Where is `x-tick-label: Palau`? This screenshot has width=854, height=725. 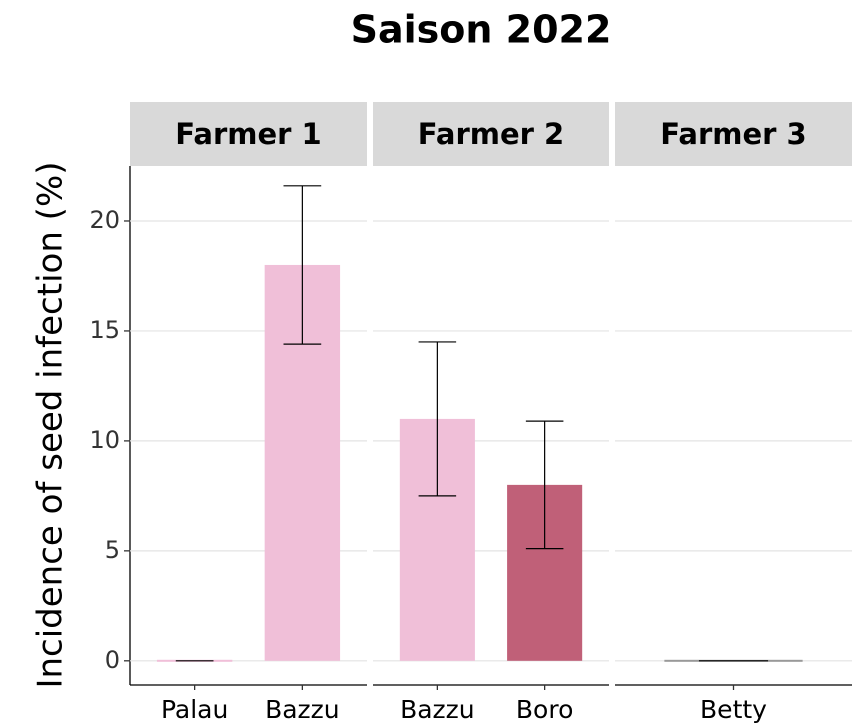
x-tick-label: Palau is located at coordinates (194, 709).